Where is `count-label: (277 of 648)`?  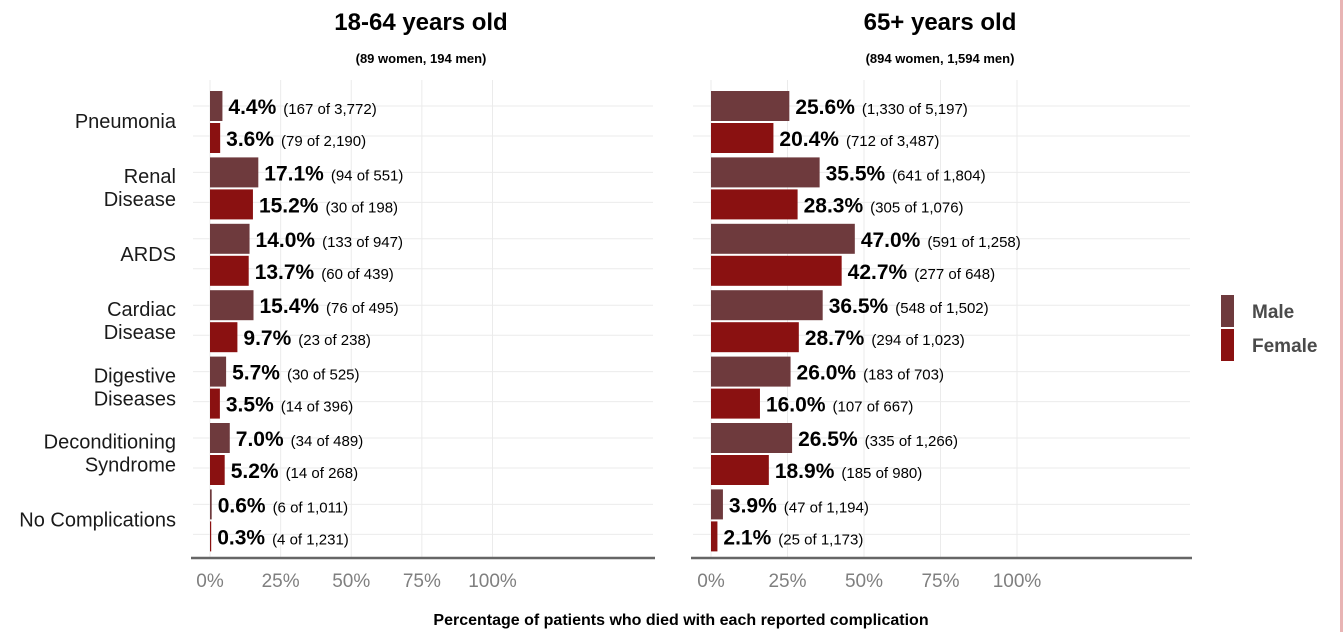 count-label: (277 of 648) is located at coordinates (954, 274).